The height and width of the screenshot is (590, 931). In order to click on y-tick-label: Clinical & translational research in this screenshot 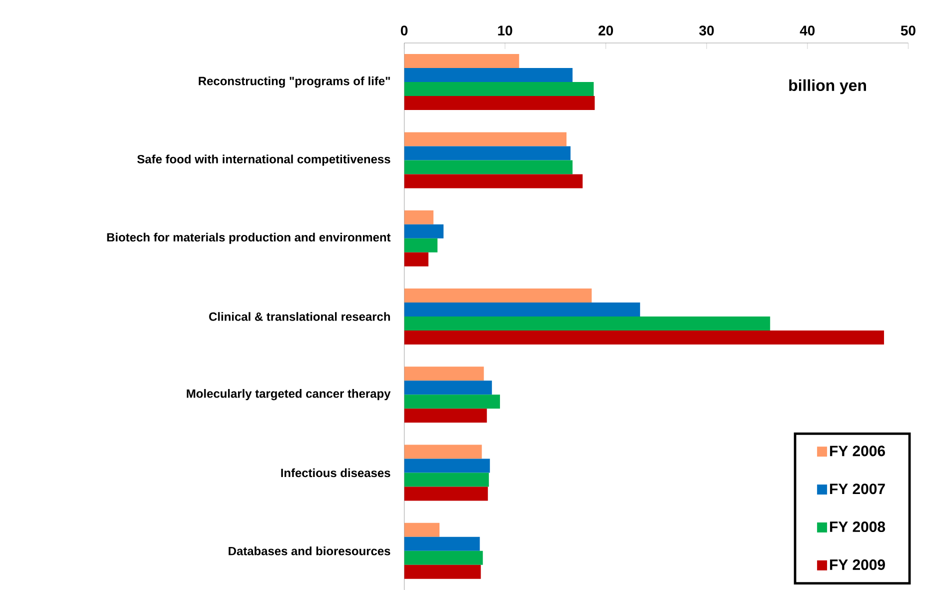, I will do `click(299, 316)`.